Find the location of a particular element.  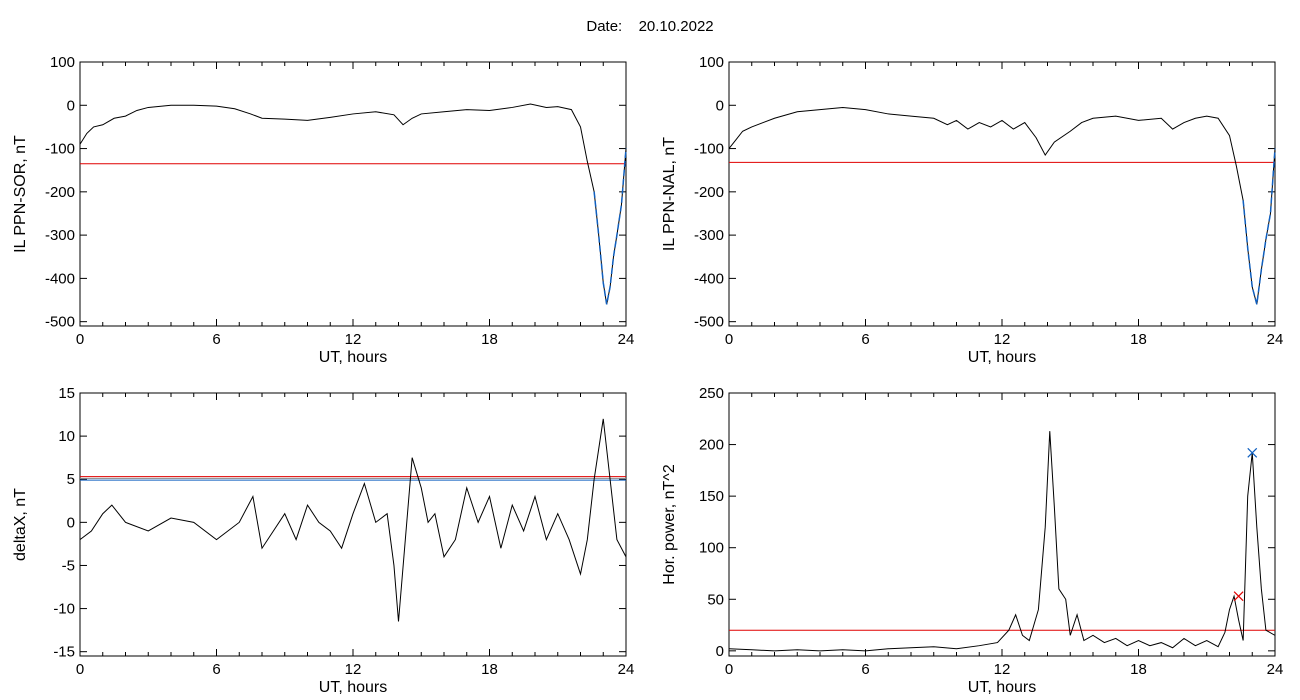

date-label: Date: is located at coordinates (604, 26).